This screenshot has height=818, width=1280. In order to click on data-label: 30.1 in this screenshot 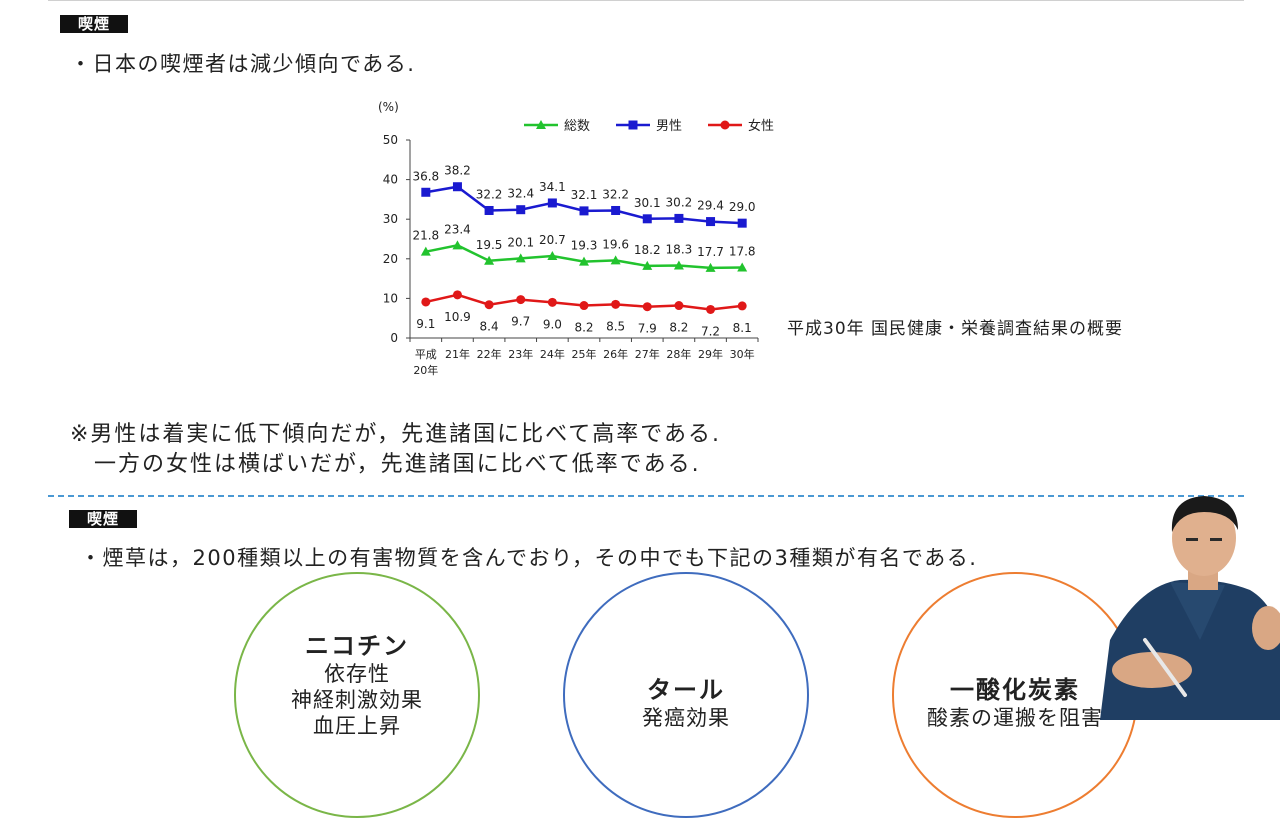, I will do `click(647, 203)`.